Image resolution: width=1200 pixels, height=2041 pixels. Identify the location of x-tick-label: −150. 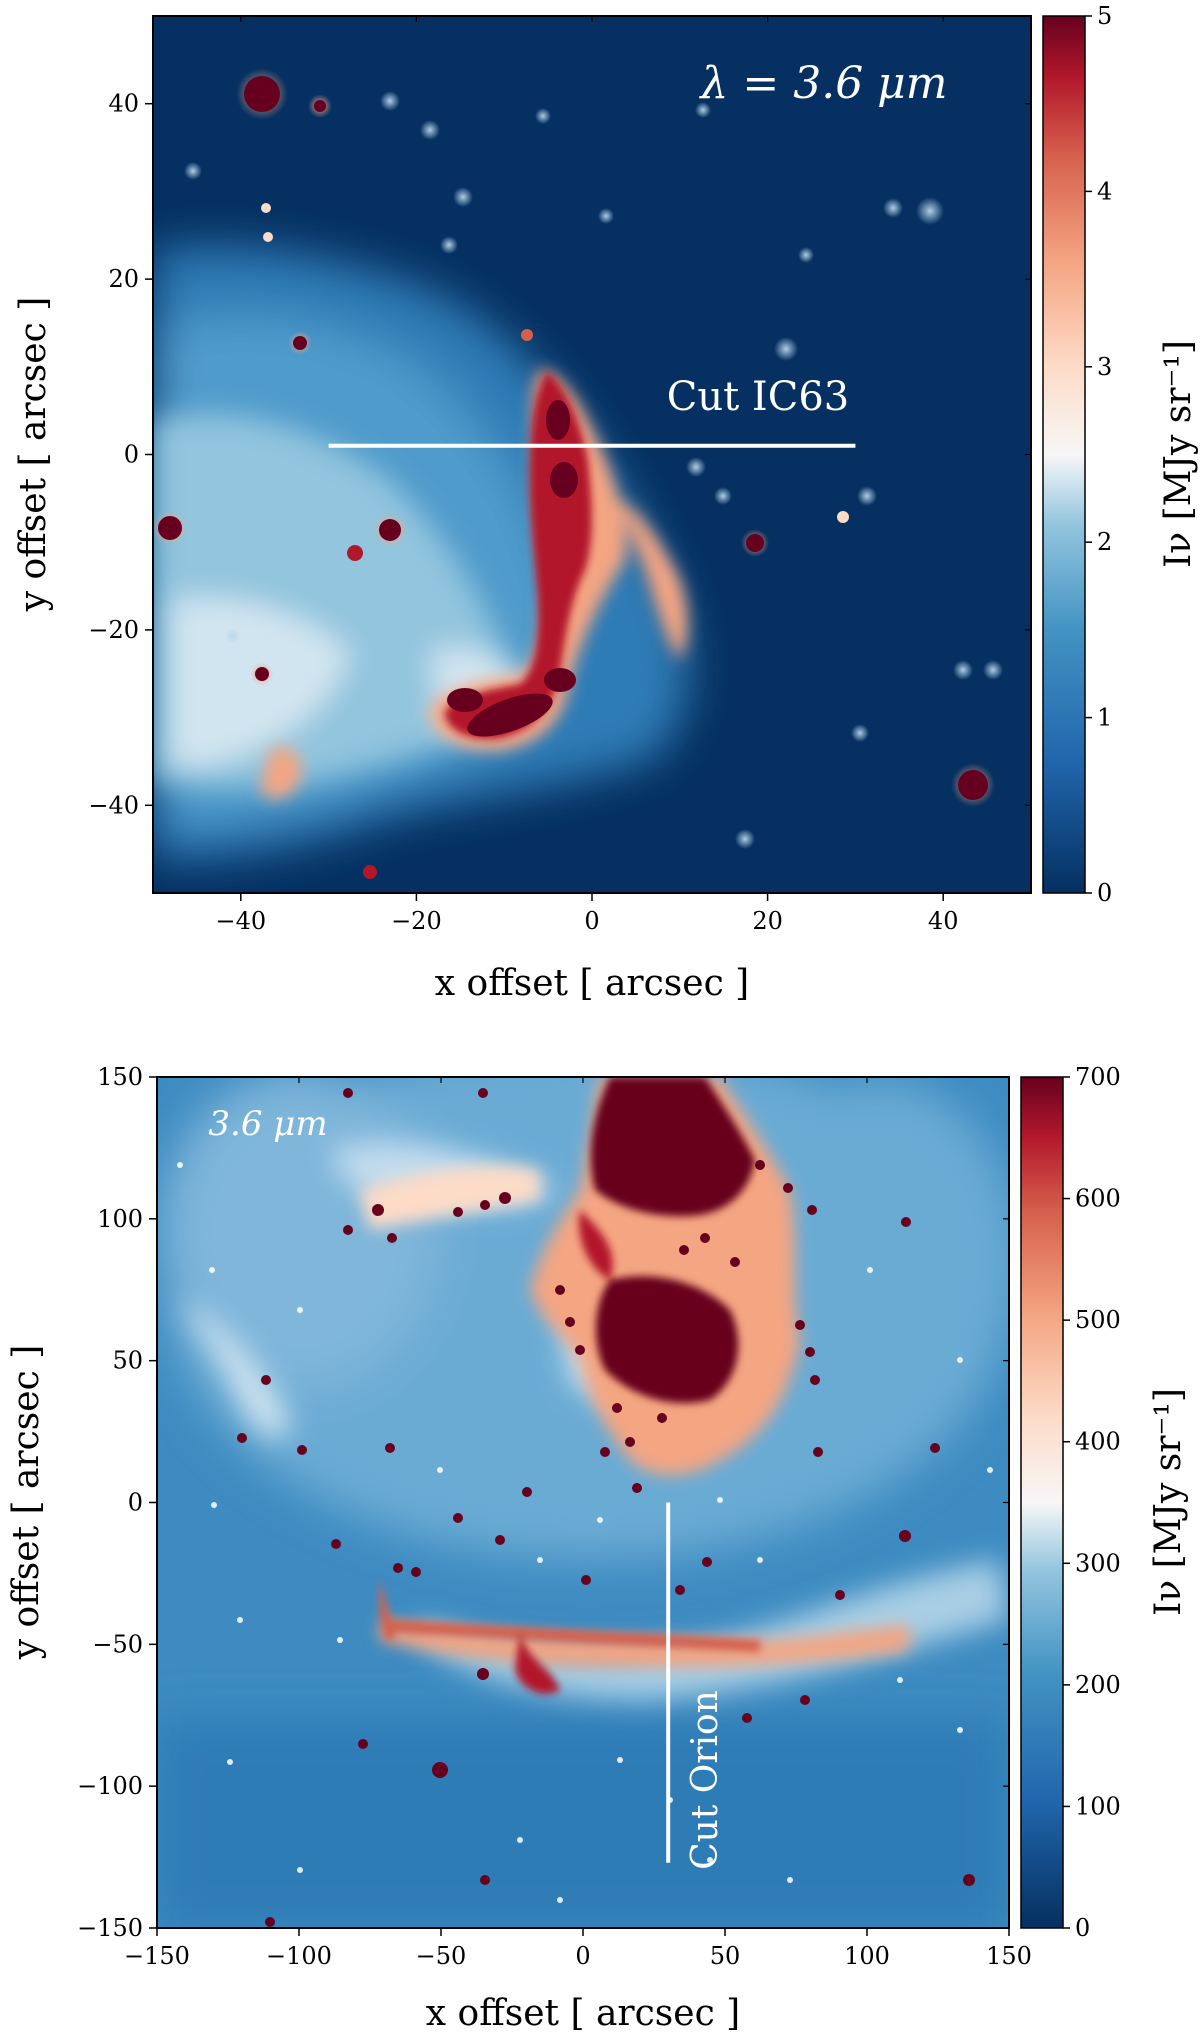
(157, 1956).